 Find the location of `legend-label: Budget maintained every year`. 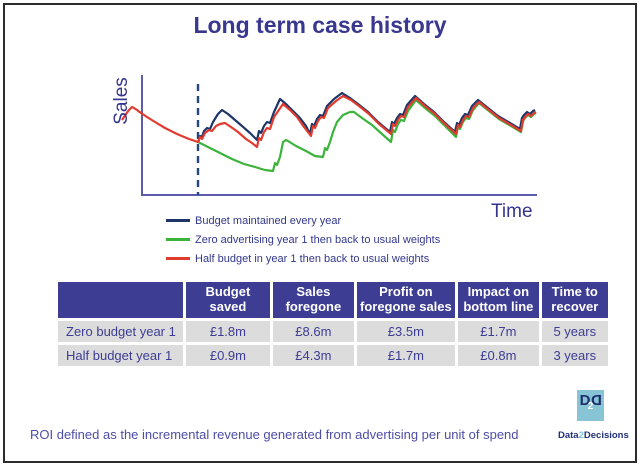

legend-label: Budget maintained every year is located at coordinates (268, 220).